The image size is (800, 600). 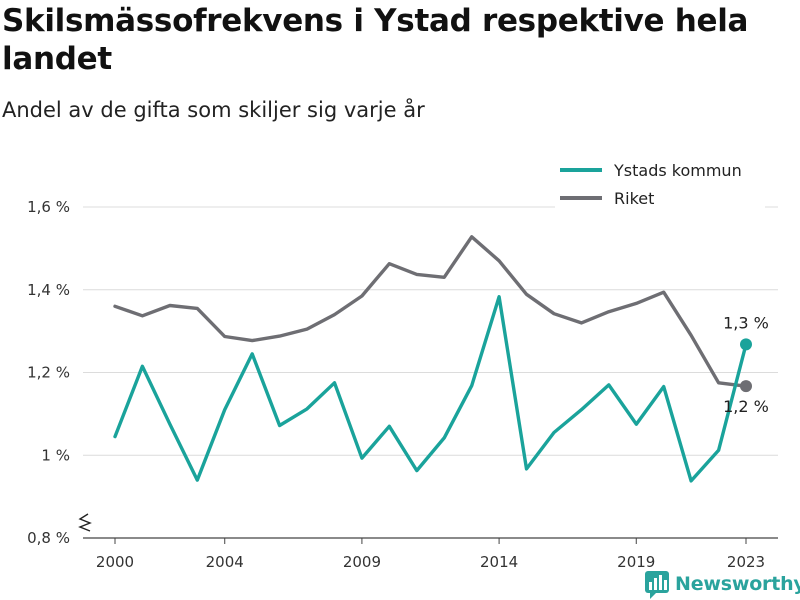 What do you see at coordinates (677, 170) in the screenshot?
I see `legend-label: Ystads kommun` at bounding box center [677, 170].